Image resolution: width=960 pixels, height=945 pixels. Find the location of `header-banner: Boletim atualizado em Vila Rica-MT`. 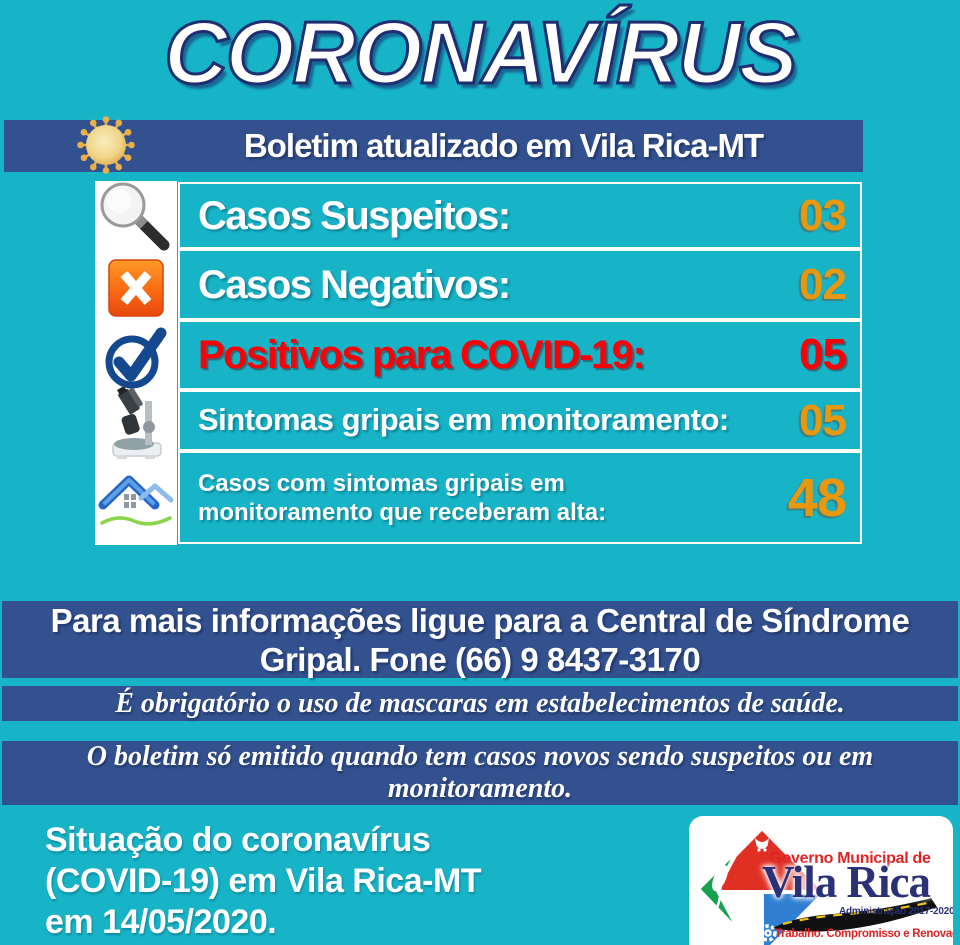

header-banner: Boletim atualizado em Vila Rica-MT is located at coordinates (433, 146).